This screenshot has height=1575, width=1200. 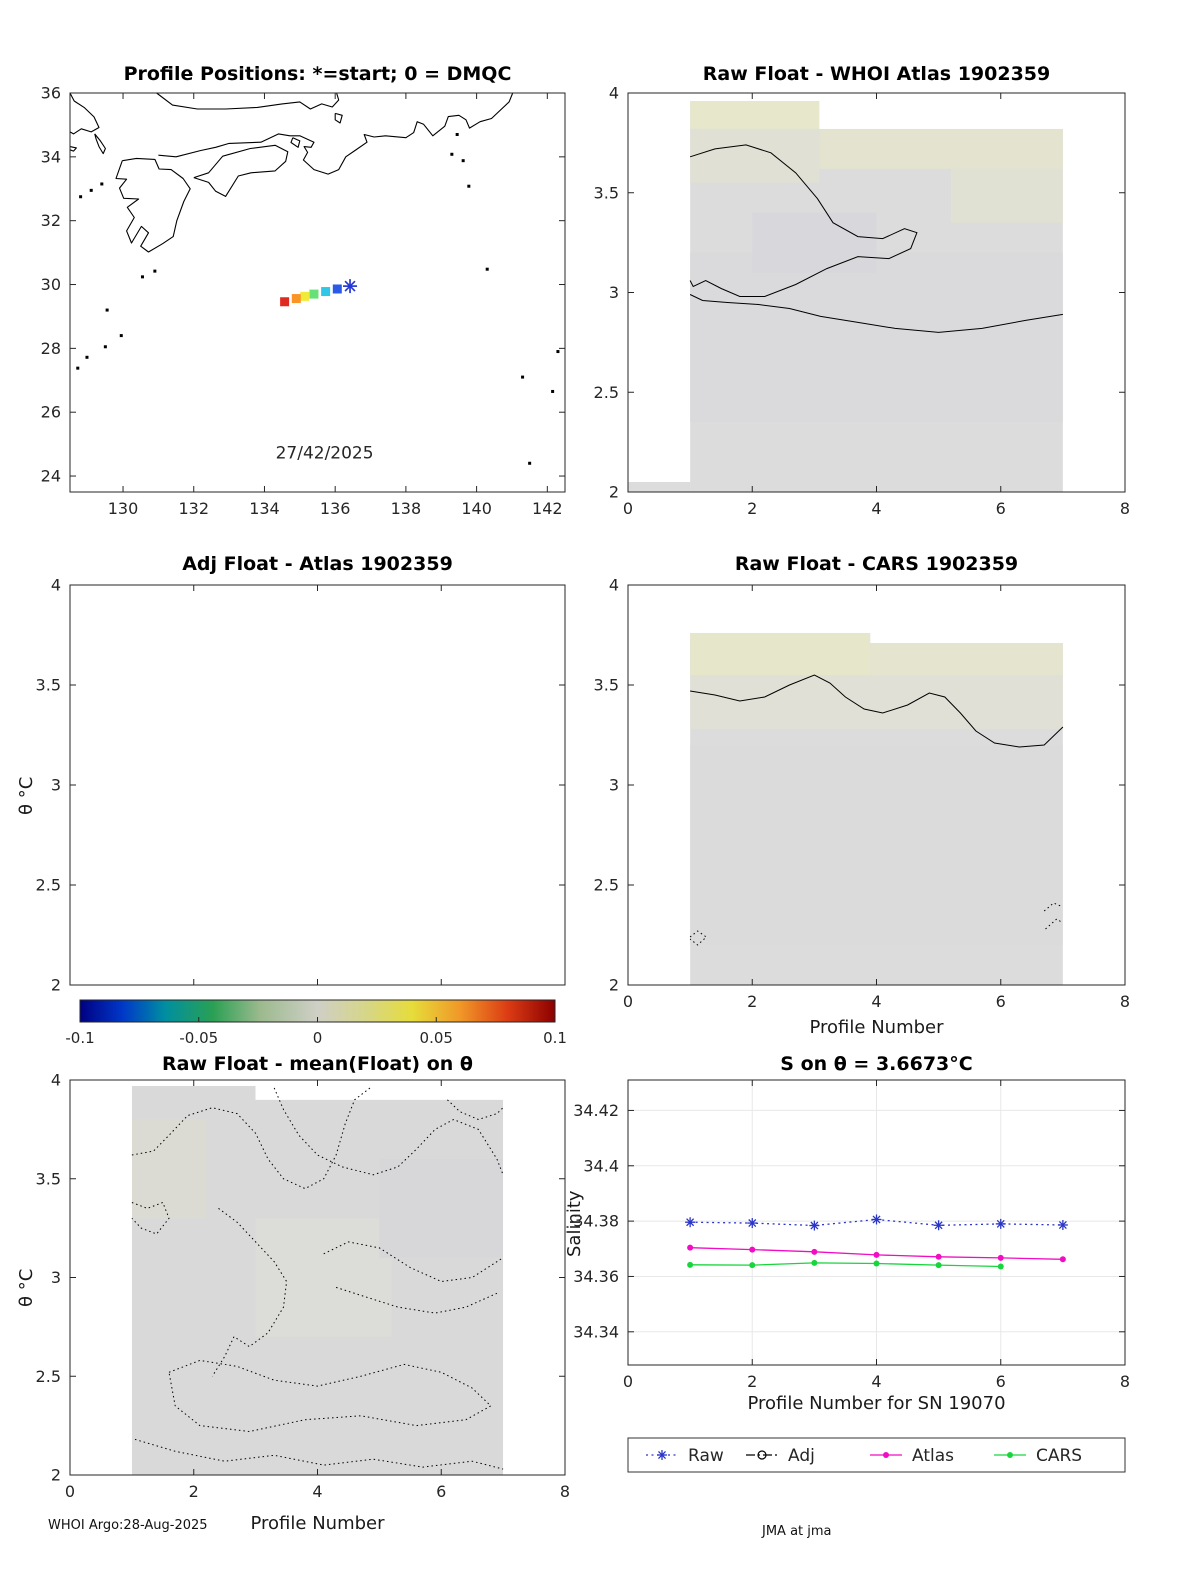 I want to click on svg-text: 24, so click(x=51, y=476).